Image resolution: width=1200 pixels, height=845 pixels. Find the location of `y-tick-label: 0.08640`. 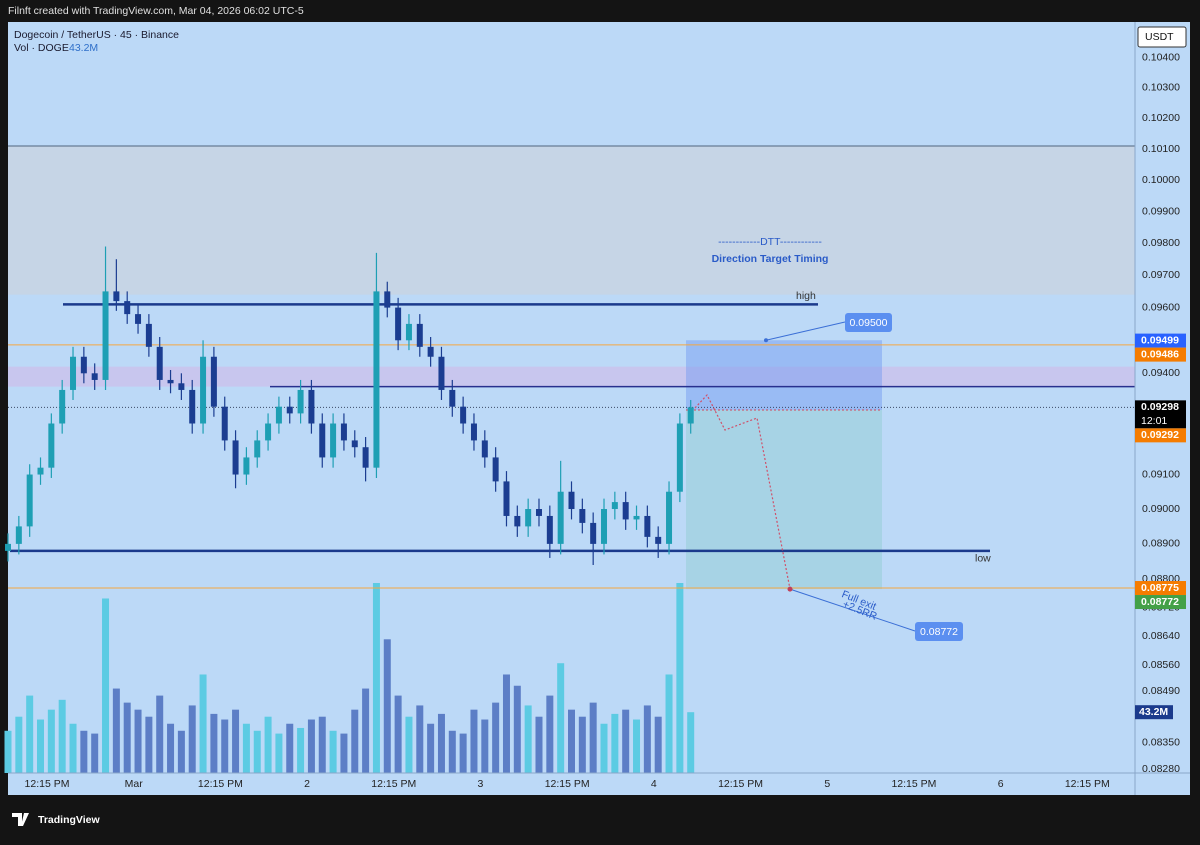

y-tick-label: 0.08640 is located at coordinates (1161, 636).